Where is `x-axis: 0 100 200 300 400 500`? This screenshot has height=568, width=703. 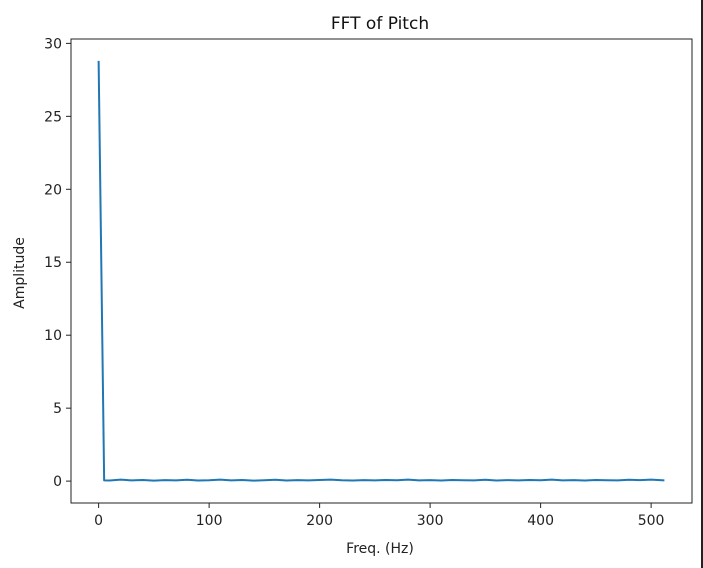
x-axis: 0 100 200 300 400 500 is located at coordinates (379, 516).